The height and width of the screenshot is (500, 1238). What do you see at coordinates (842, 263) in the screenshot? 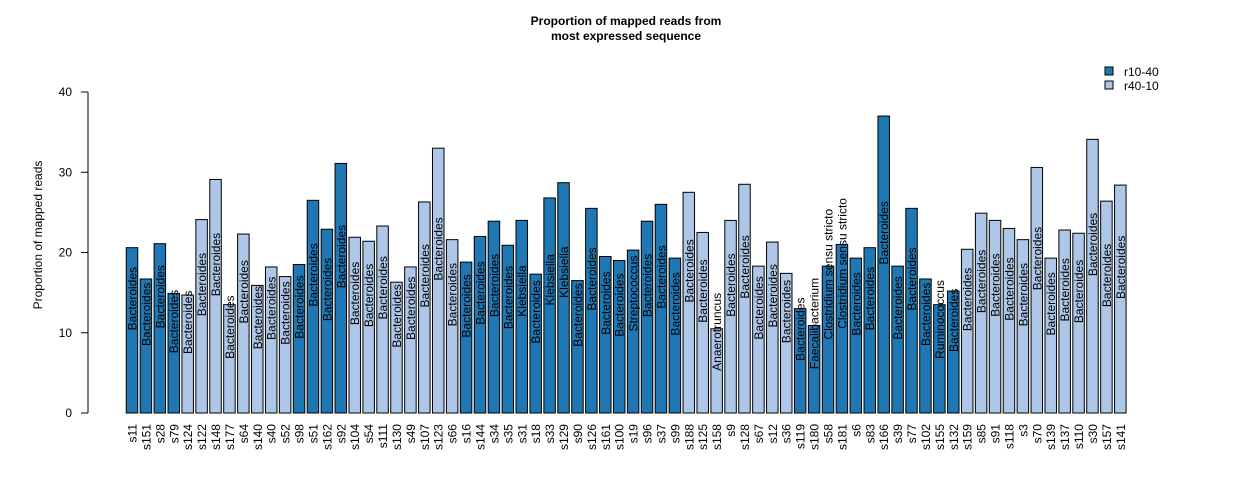
I see `bar-genus-label: Clostridium sensu stricto` at bounding box center [842, 263].